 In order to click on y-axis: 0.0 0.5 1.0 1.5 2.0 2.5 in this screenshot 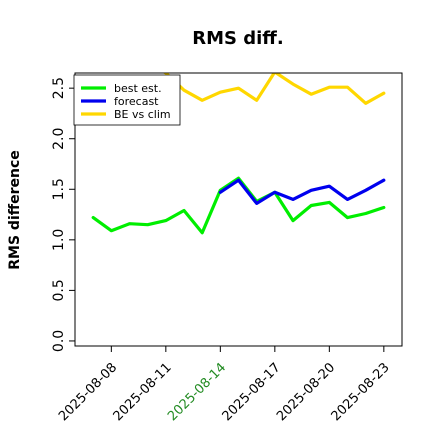, I will do `click(63, 214)`.